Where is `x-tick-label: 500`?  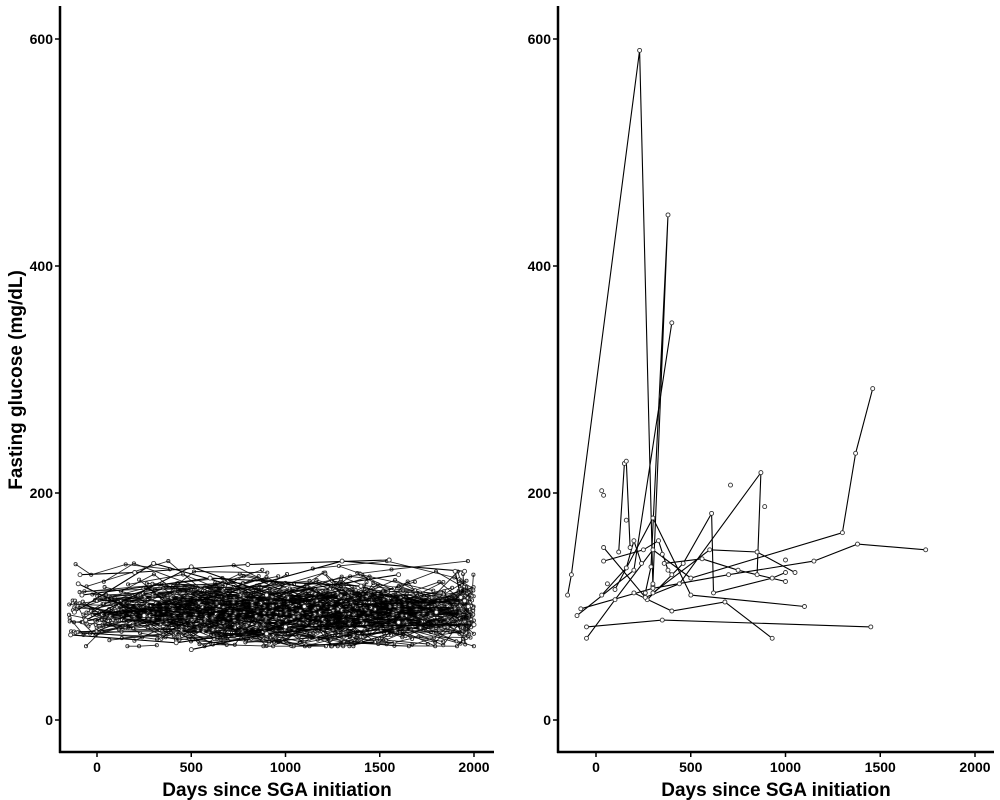
x-tick-label: 500 is located at coordinates (691, 767).